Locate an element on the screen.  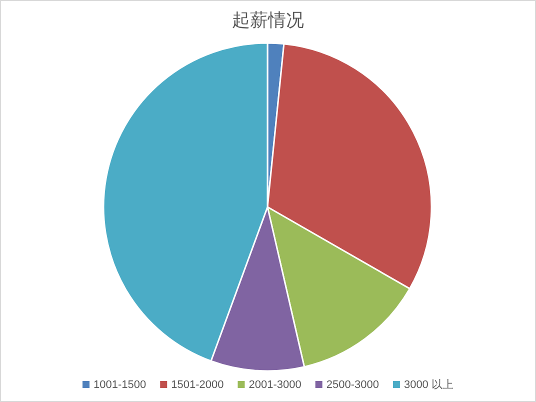
chart-title: 起薪情况 is located at coordinates (268, 20).